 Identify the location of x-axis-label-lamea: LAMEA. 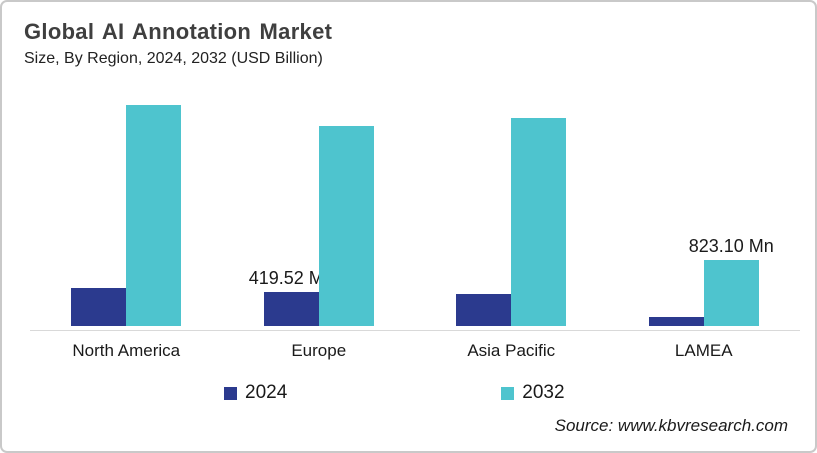
(703, 350).